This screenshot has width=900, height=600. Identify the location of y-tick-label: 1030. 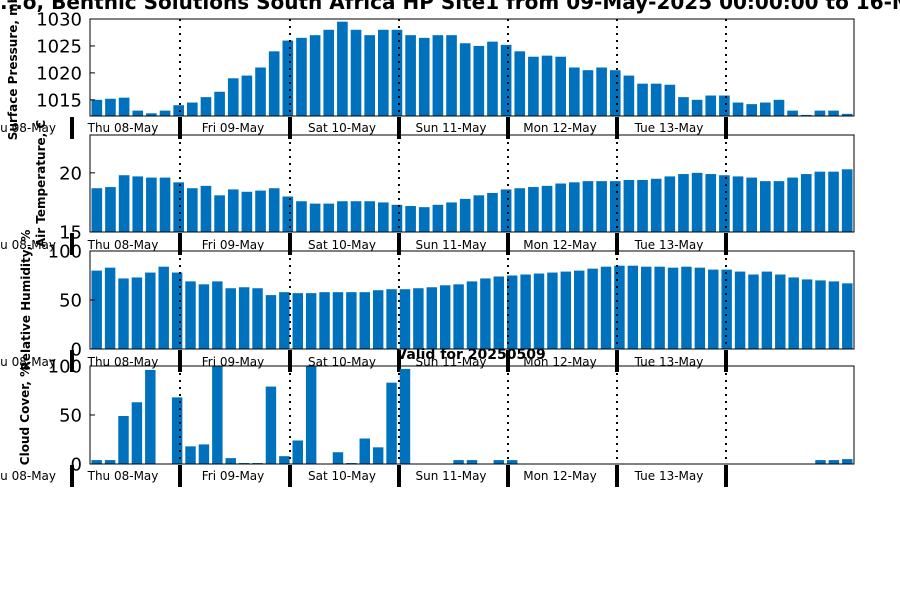
(59, 20).